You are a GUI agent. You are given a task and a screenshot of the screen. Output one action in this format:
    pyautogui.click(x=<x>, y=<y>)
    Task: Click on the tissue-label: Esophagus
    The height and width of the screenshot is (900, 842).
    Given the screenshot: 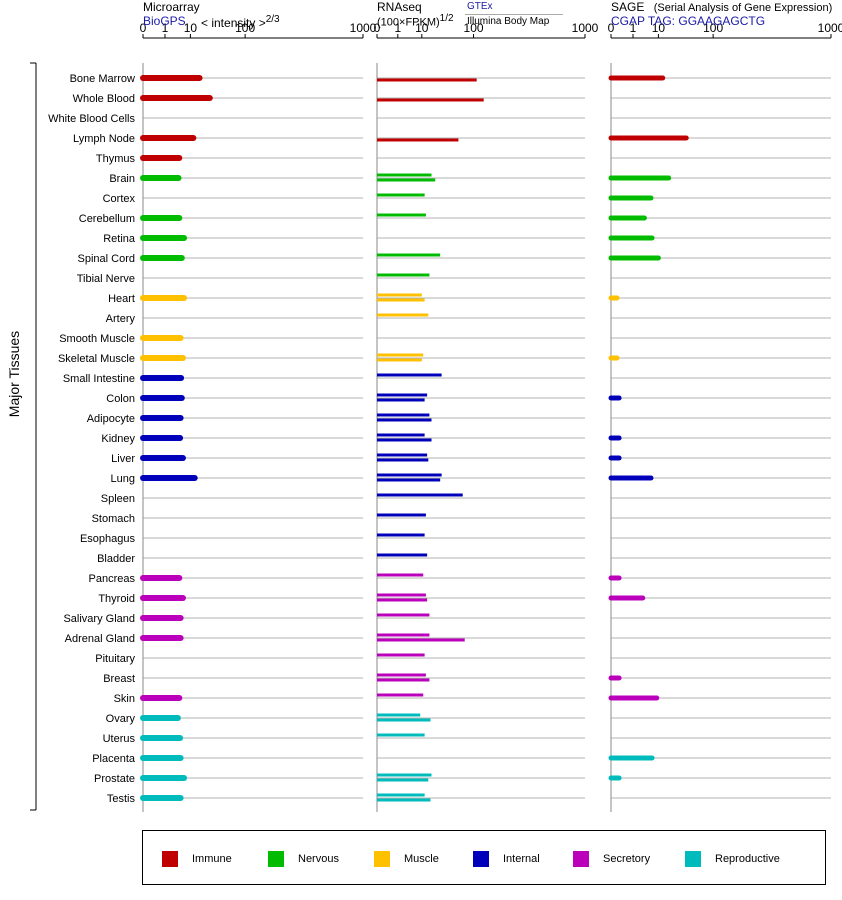 What is the action you would take?
    pyautogui.click(x=108, y=539)
    